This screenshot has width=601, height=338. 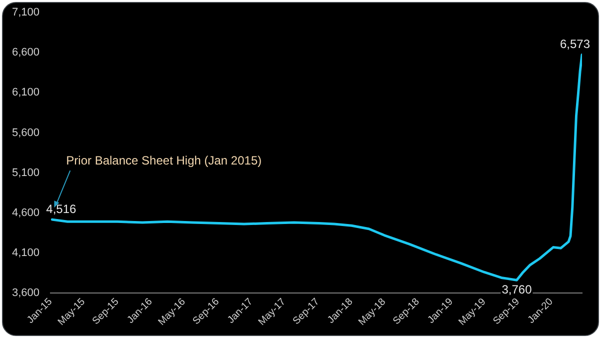 I want to click on y-tick-label: 5,100, so click(x=26, y=172).